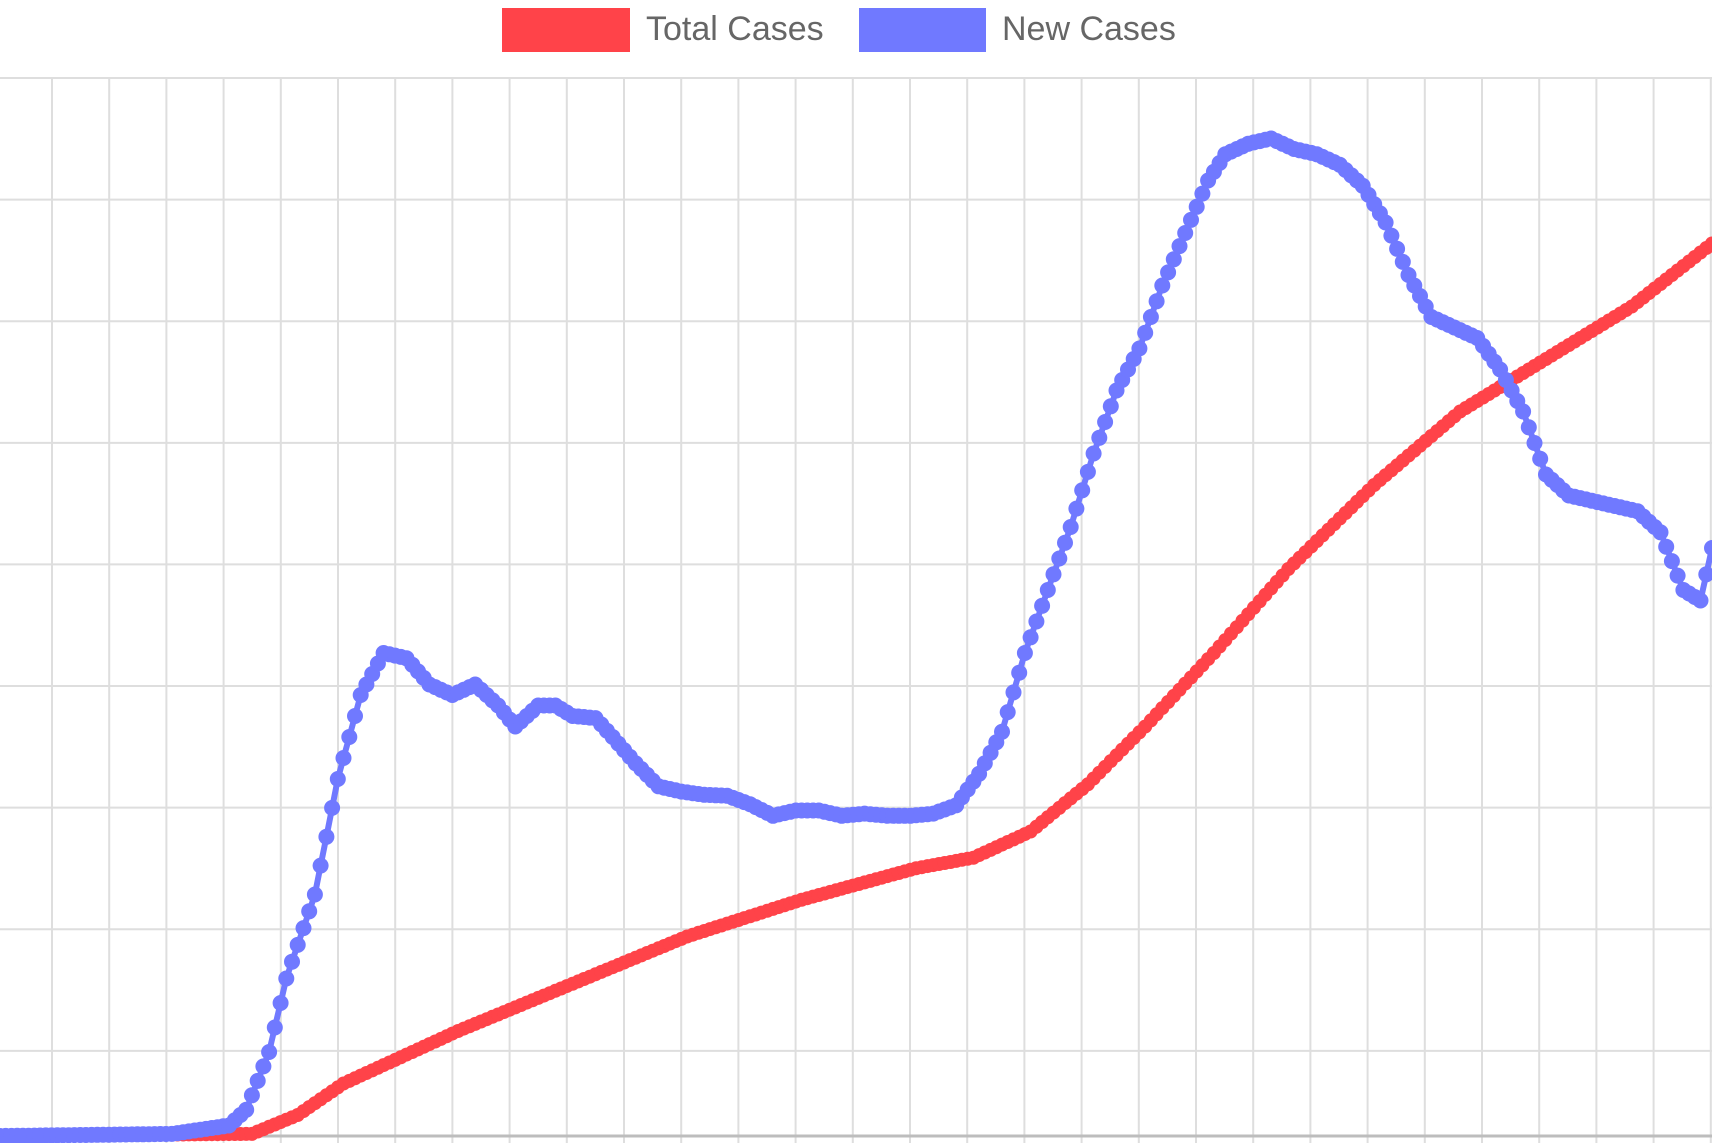 This screenshot has height=1143, width=1712. Describe the element at coordinates (922, 30) in the screenshot. I see `legend-swatch-new-cases` at that location.